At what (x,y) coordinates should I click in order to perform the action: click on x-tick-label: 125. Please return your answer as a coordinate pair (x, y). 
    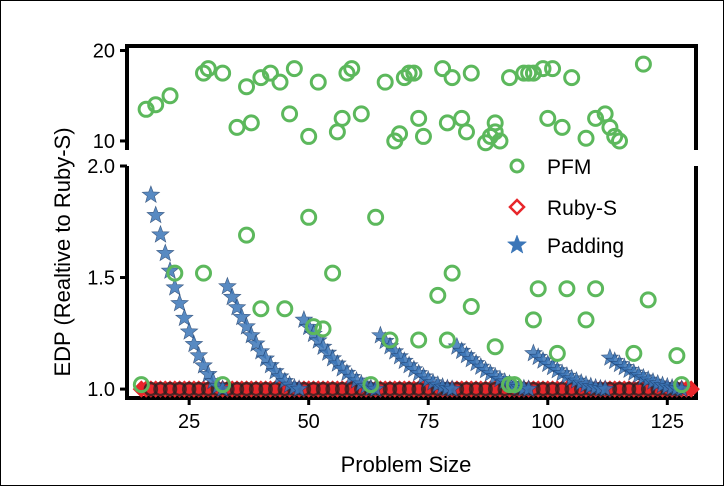
    Looking at the image, I should click on (667, 422).